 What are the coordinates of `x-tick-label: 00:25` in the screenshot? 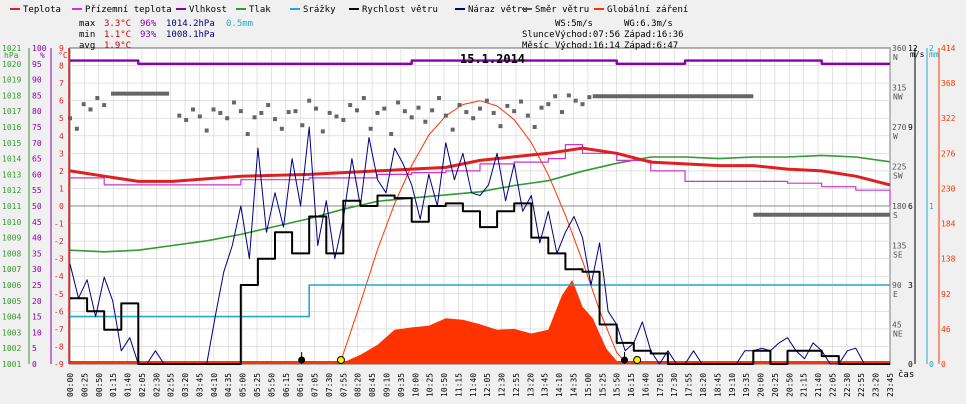 It's located at (84, 385).